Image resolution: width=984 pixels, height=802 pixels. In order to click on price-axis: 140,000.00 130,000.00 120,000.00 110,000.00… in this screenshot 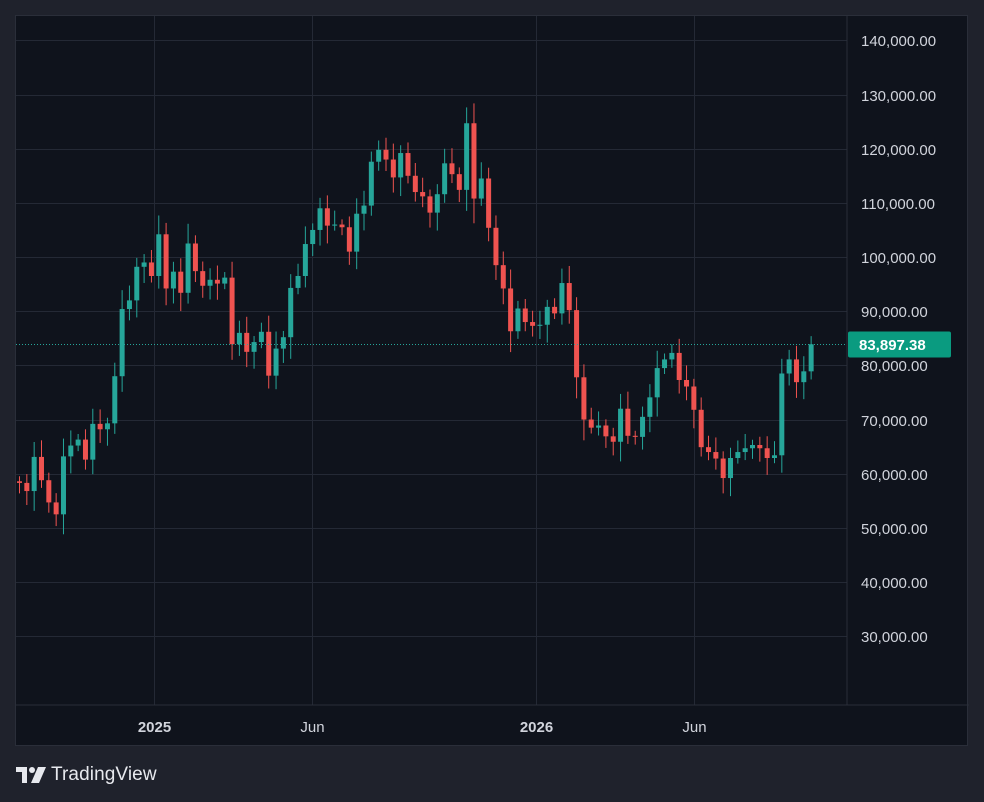, I will do `click(898, 339)`.